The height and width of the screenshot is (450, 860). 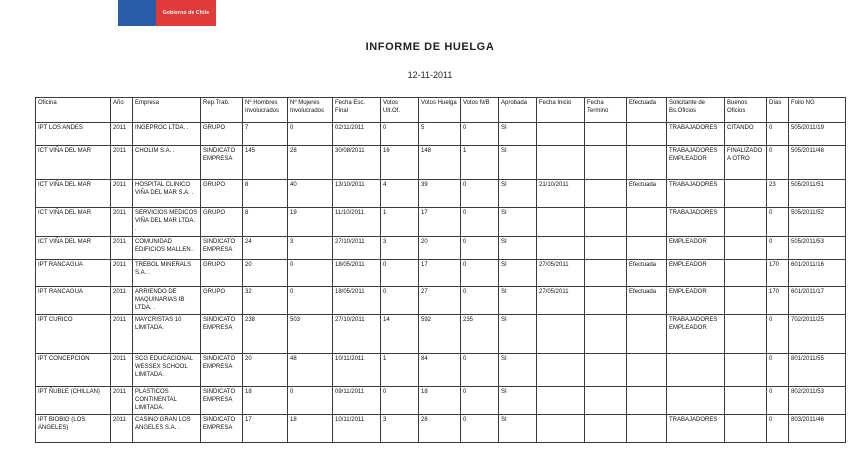 I want to click on cell-folio-ng: 702/2011/25, so click(x=817, y=334).